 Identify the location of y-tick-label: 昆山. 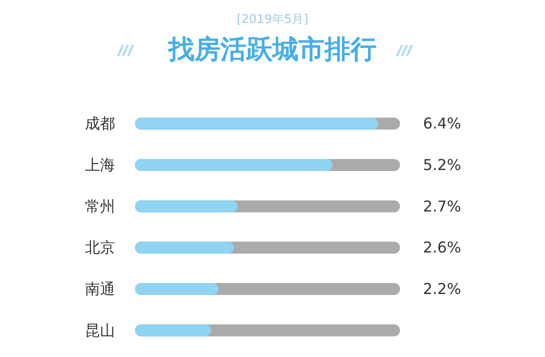
(100, 330).